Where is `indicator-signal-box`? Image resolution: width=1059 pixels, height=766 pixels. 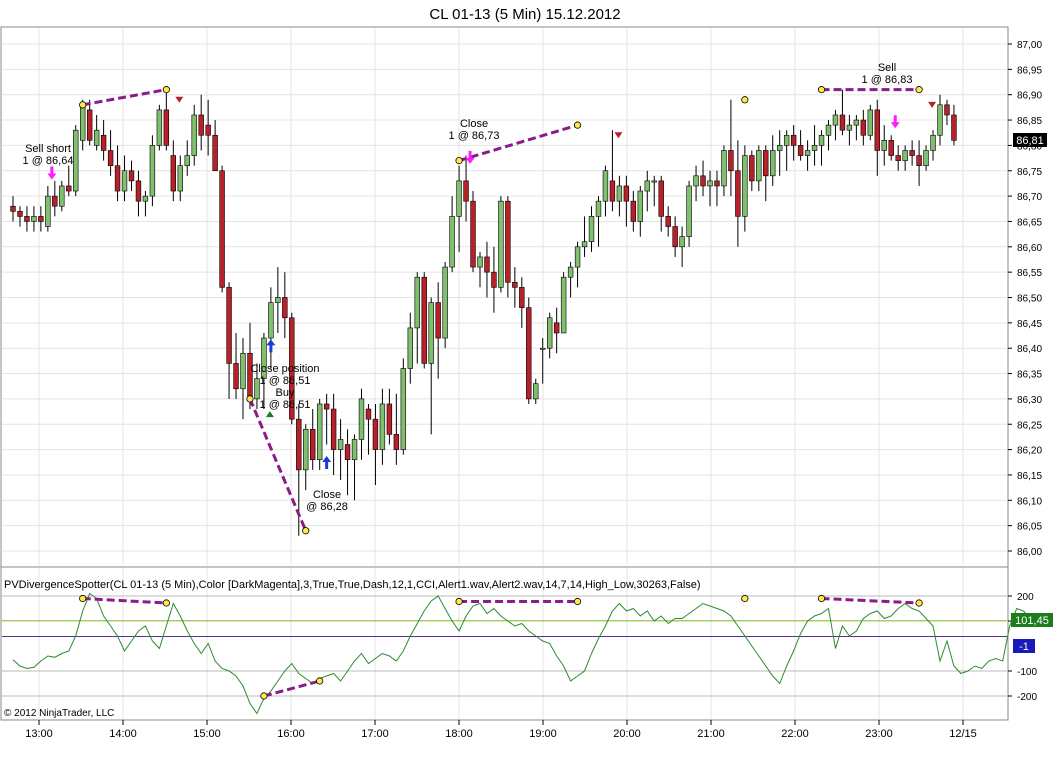
indicator-signal-box is located at coordinates (1024, 646).